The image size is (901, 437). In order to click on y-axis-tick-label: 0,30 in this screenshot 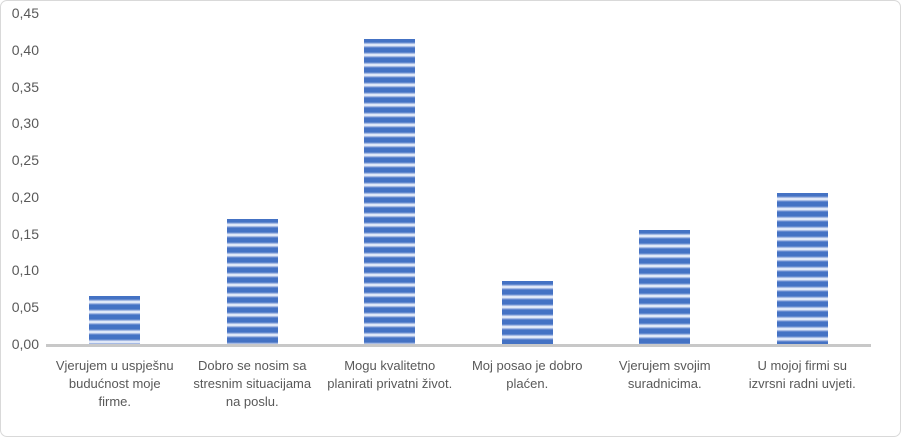, I will do `click(25, 123)`.